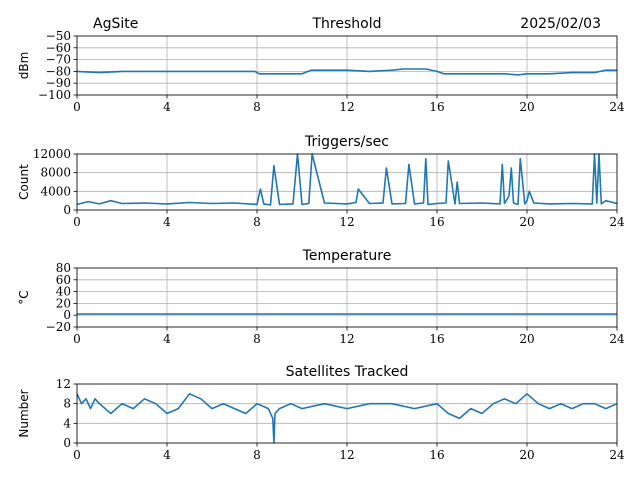  Describe the element at coordinates (77, 339) in the screenshot. I see `temperature-xtick-label: 0` at that location.